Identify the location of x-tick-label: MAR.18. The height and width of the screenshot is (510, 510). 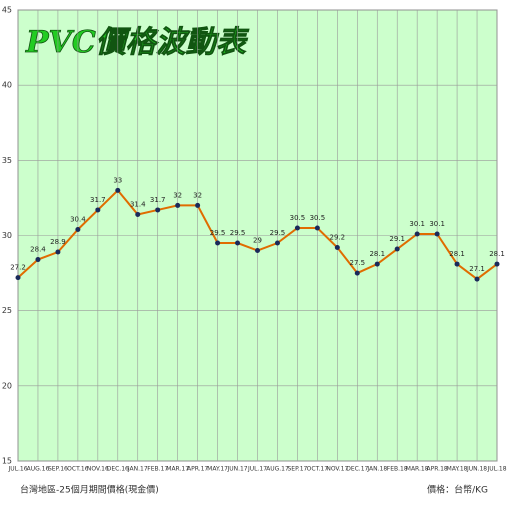
(417, 469).